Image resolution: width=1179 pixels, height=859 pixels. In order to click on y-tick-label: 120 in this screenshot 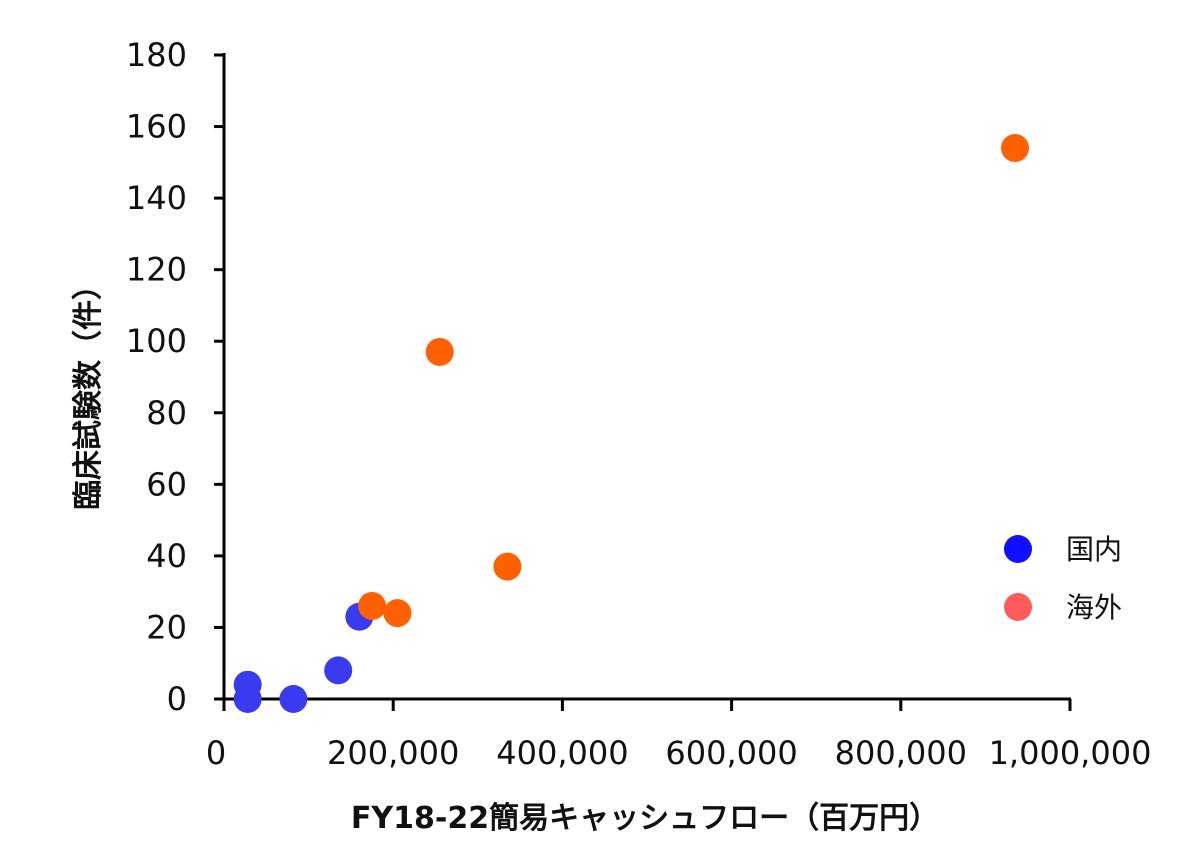, I will do `click(156, 270)`.